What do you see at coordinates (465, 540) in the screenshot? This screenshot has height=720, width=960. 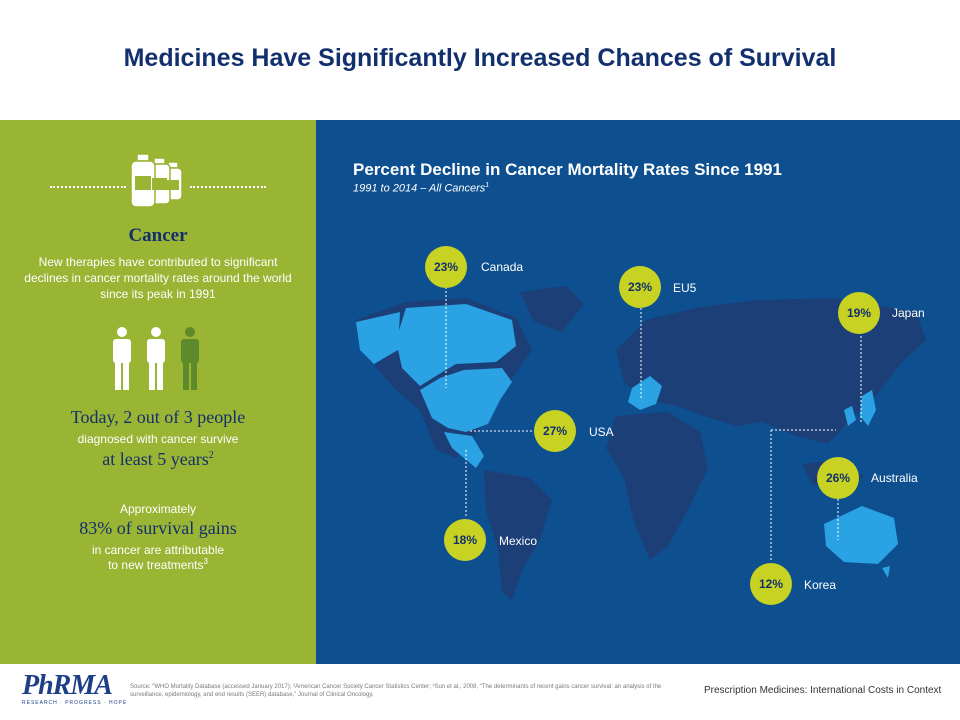 I see `bubble-mexico: 18%` at bounding box center [465, 540].